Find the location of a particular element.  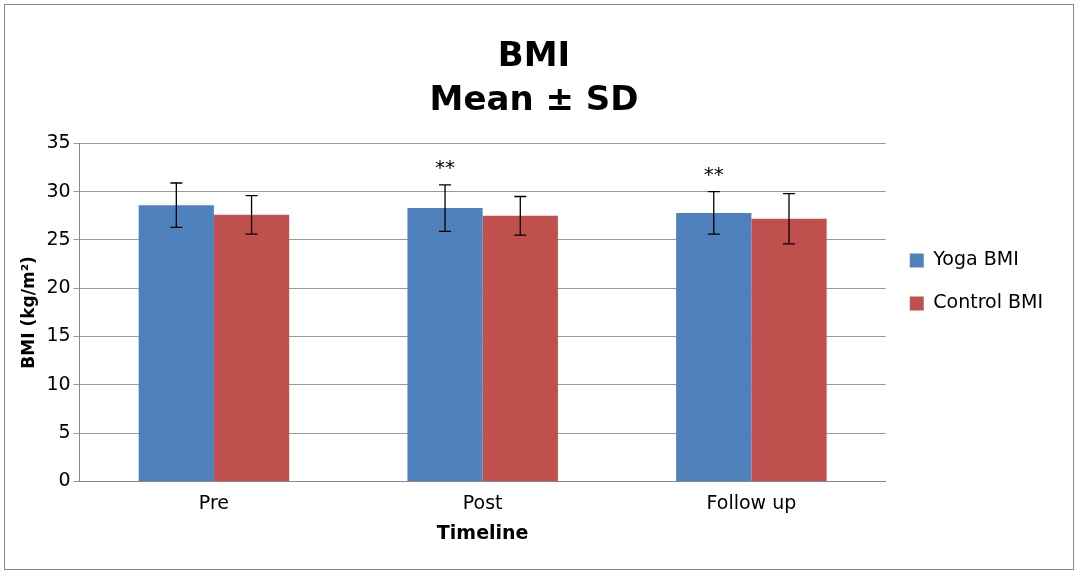

y-tick-label: 15 is located at coordinates (58, 334).